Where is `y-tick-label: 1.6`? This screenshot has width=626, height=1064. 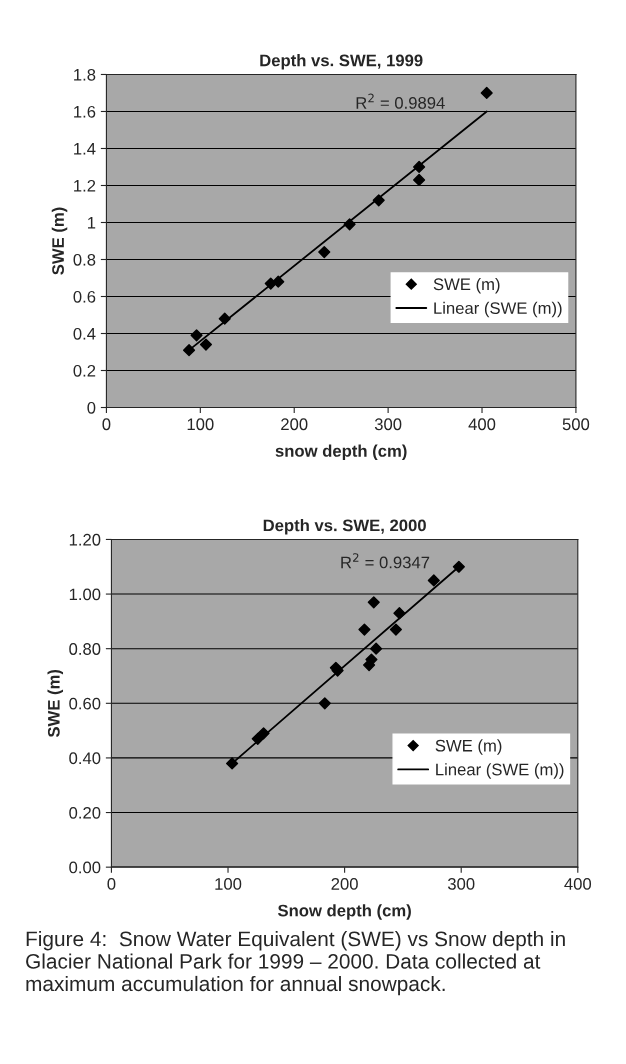
y-tick-label: 1.6 is located at coordinates (85, 111).